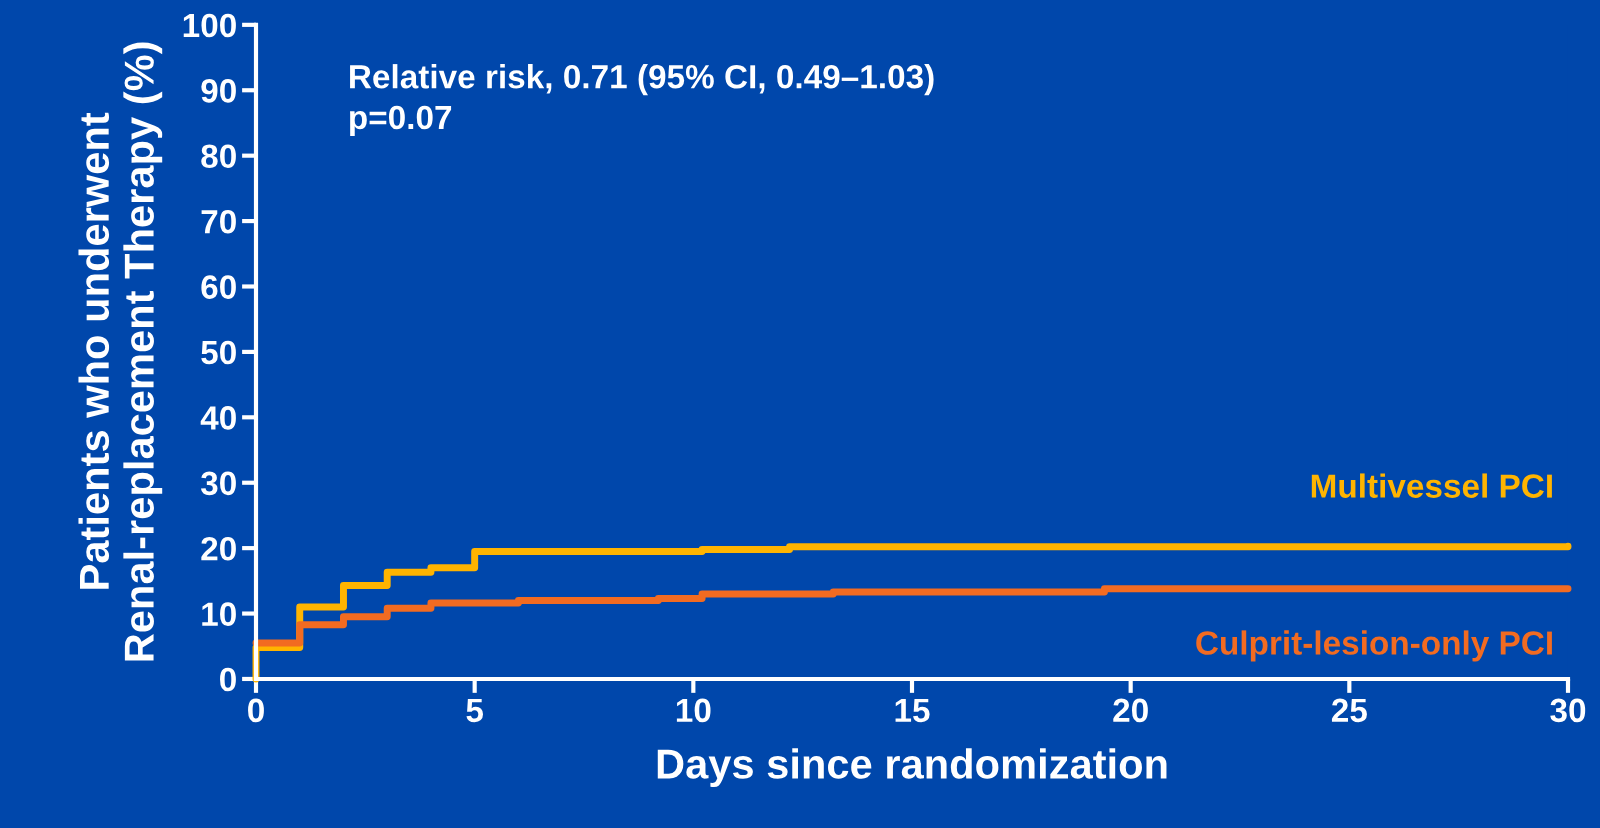 The width and height of the screenshot is (1600, 828). What do you see at coordinates (120, 351) in the screenshot?
I see `y-axis-title: Patients who underwent Renal-replacement Therapy (%)` at bounding box center [120, 351].